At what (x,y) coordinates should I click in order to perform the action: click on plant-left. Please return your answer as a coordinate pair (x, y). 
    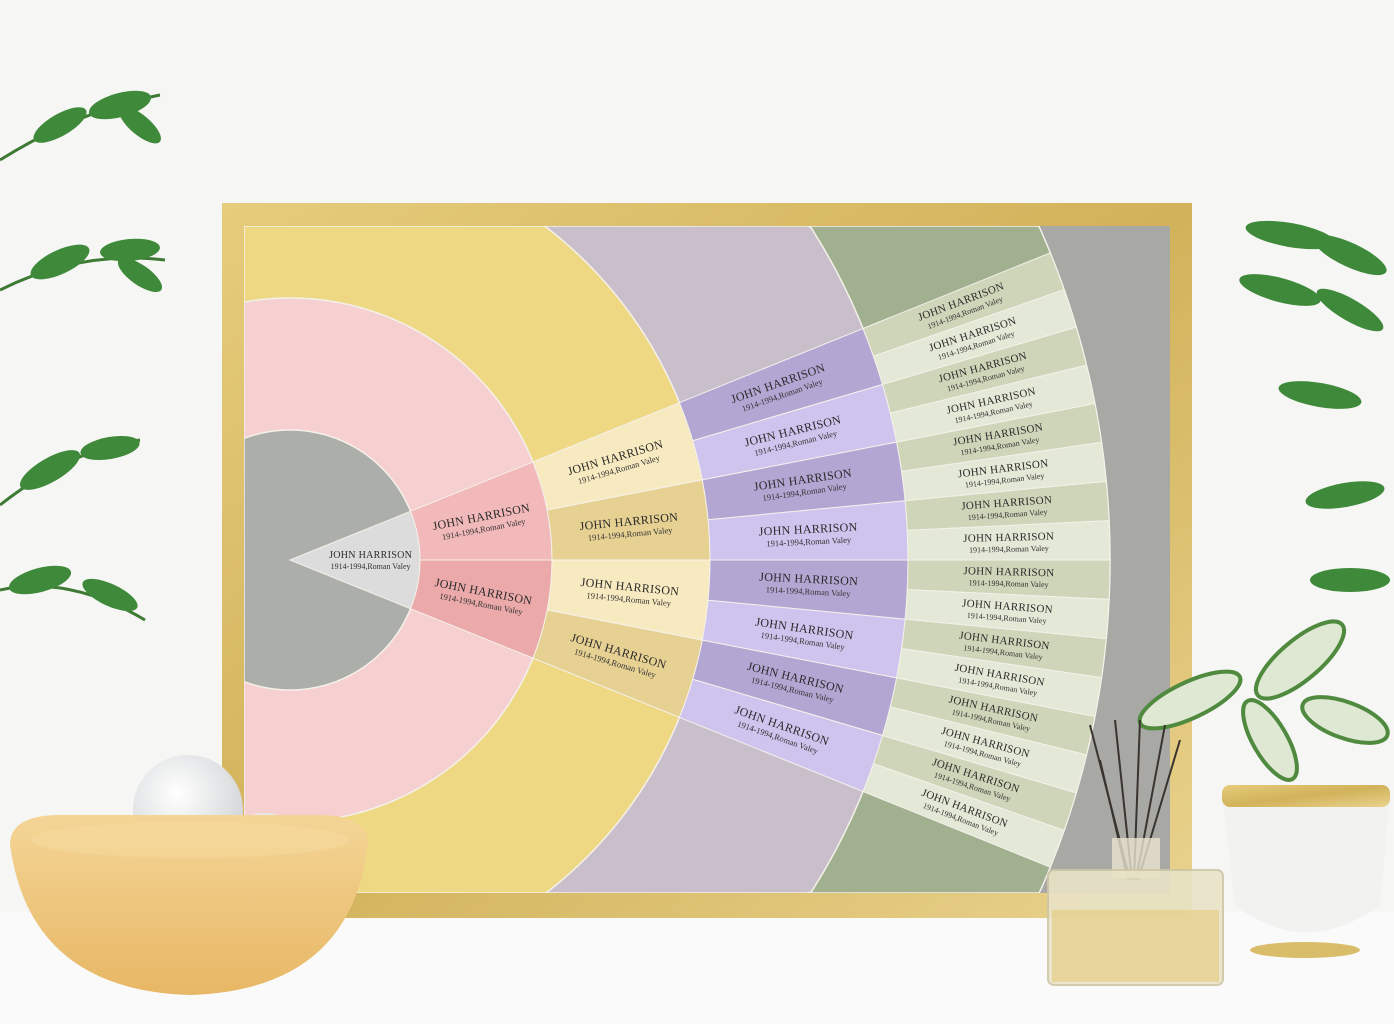
    Looking at the image, I should click on (83, 356).